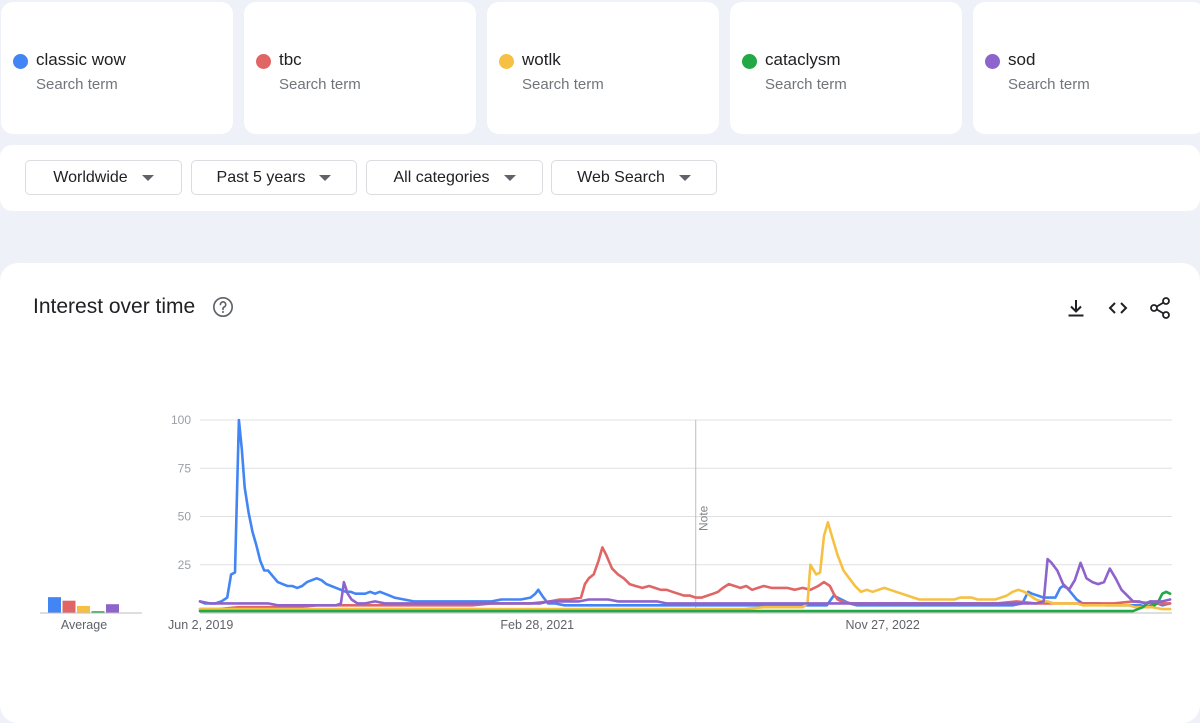 The width and height of the screenshot is (1200, 723). What do you see at coordinates (181, 420) in the screenshot?
I see `y-tick-label: 100` at bounding box center [181, 420].